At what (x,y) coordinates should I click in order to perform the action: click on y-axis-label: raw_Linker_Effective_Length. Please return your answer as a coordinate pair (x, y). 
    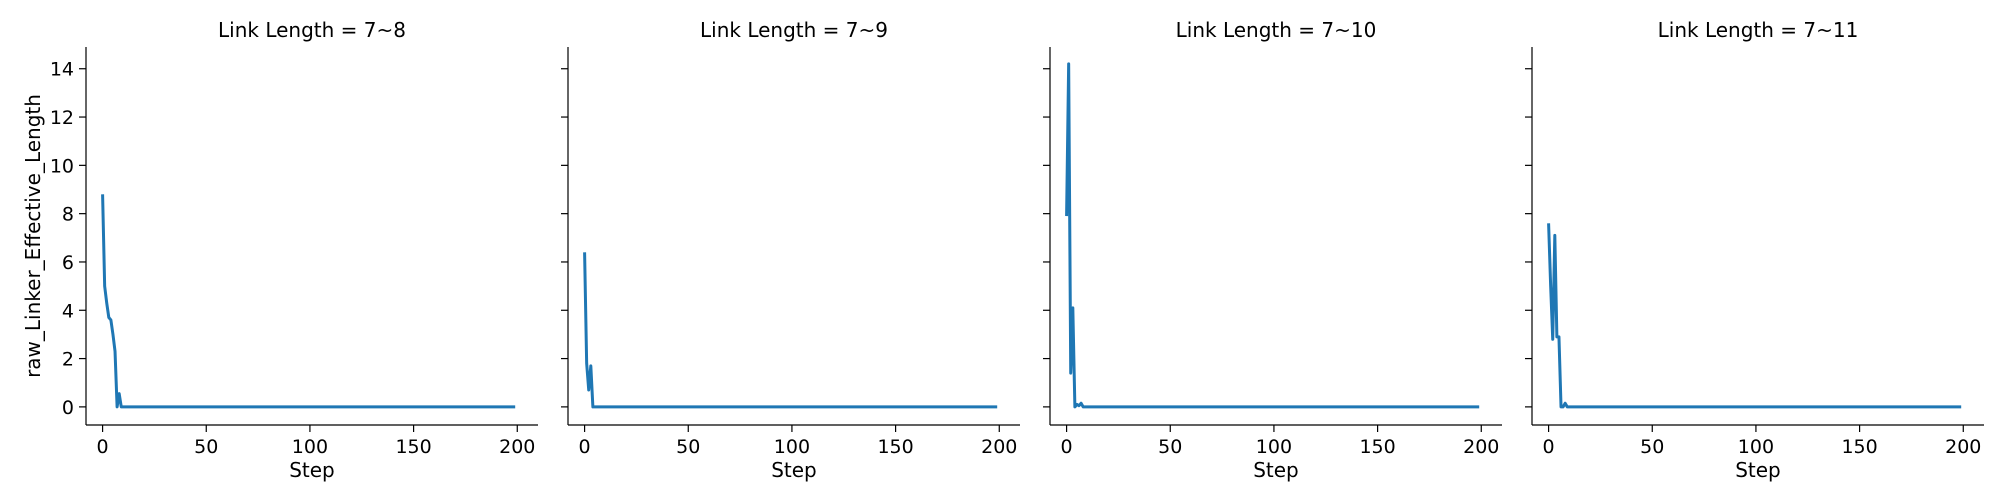
    Looking at the image, I should click on (33, 236).